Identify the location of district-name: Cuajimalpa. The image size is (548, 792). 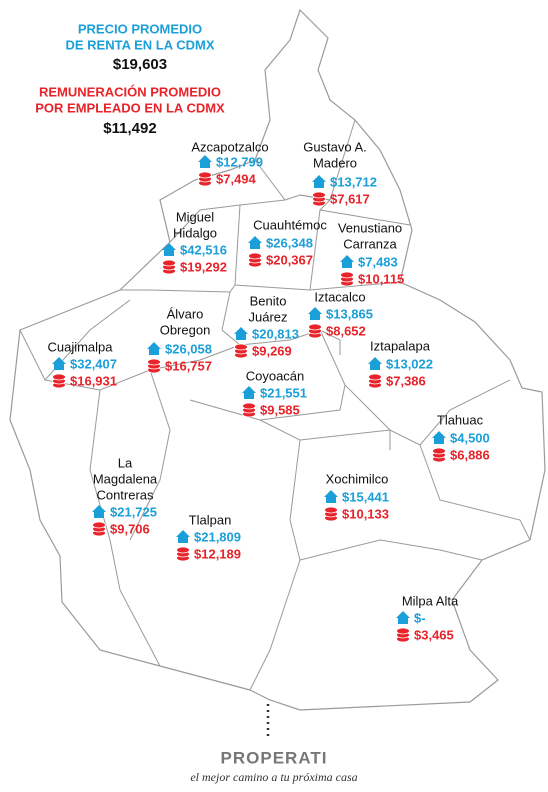
(80, 346).